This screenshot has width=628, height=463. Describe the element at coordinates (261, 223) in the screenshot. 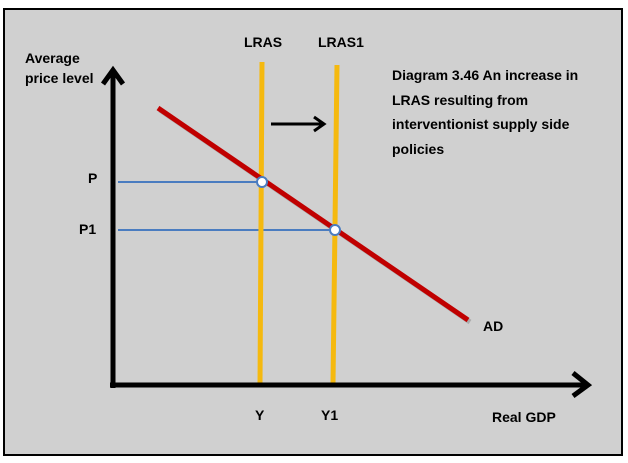

I see `lras-curve` at that location.